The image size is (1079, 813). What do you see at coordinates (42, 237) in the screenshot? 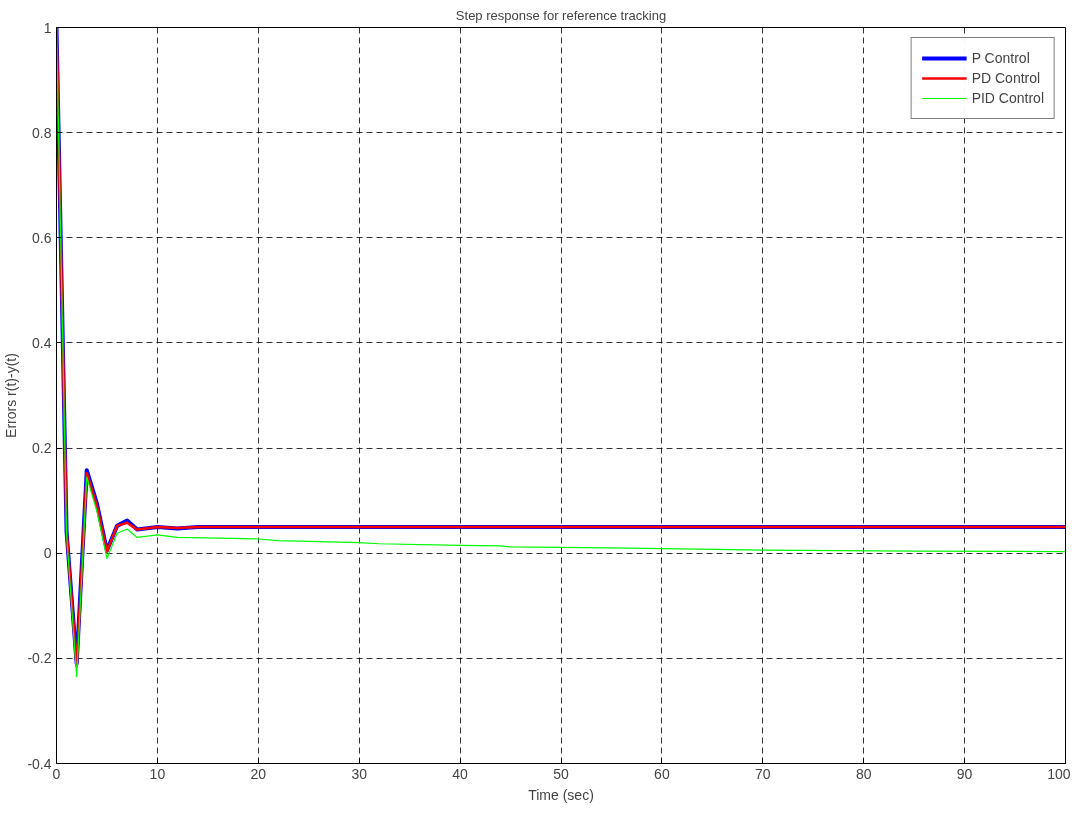
I see `y-tick-label: 0.6` at bounding box center [42, 237].